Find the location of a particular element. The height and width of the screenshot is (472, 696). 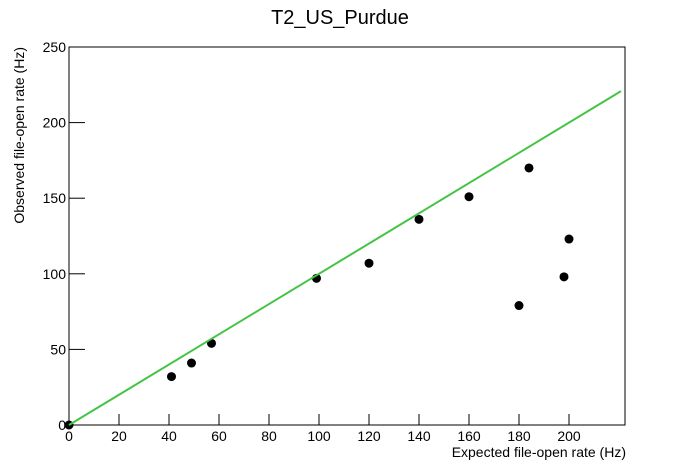

x-tick-label: 200 is located at coordinates (569, 436).